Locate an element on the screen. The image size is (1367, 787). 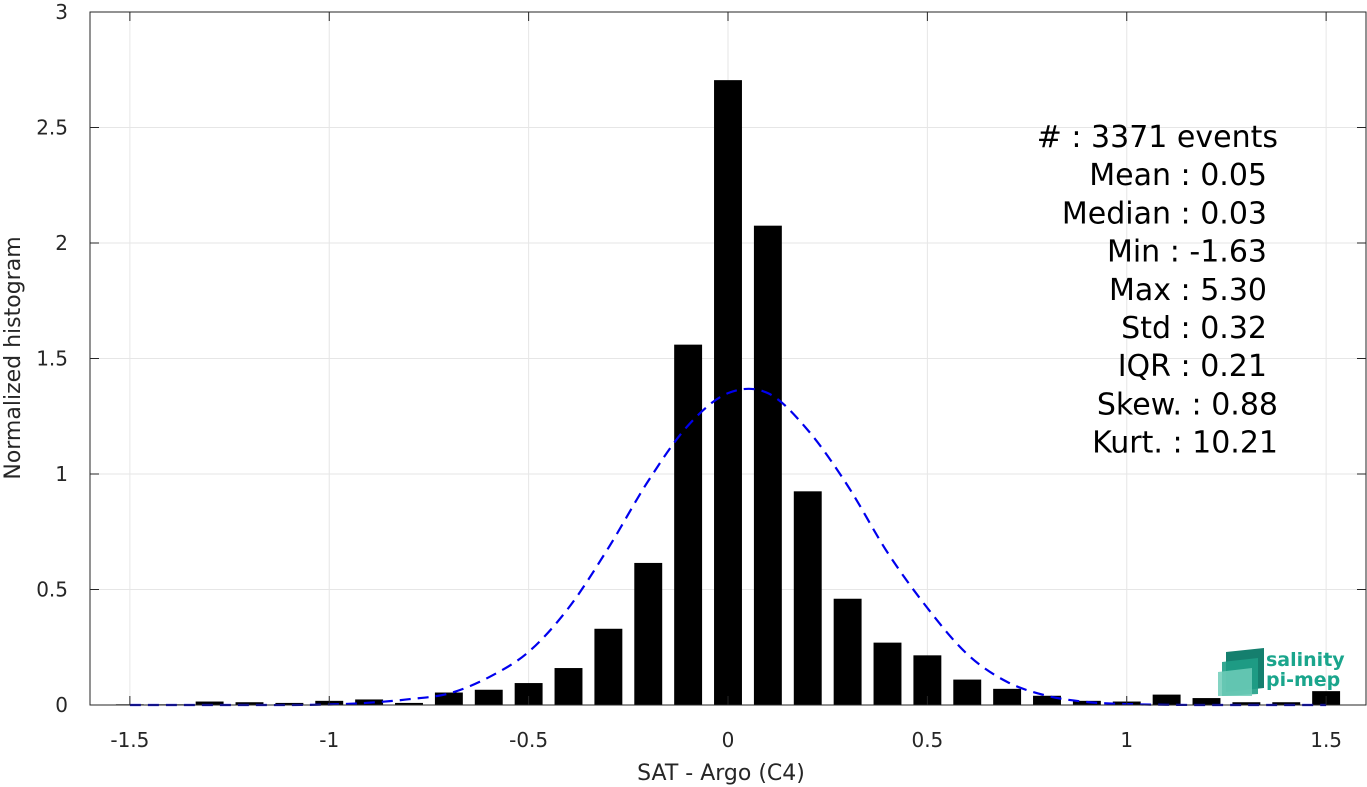
stat-line: Median : 0.03 is located at coordinates (1164, 213).